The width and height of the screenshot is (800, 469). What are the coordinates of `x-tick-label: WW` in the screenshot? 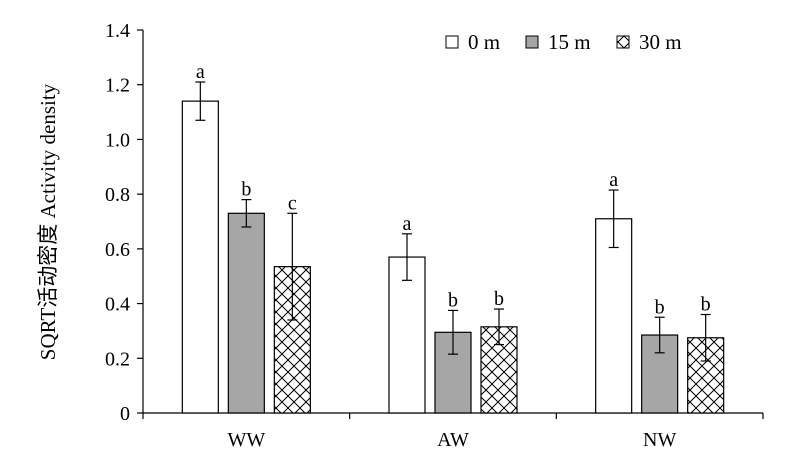 It's located at (246, 440).